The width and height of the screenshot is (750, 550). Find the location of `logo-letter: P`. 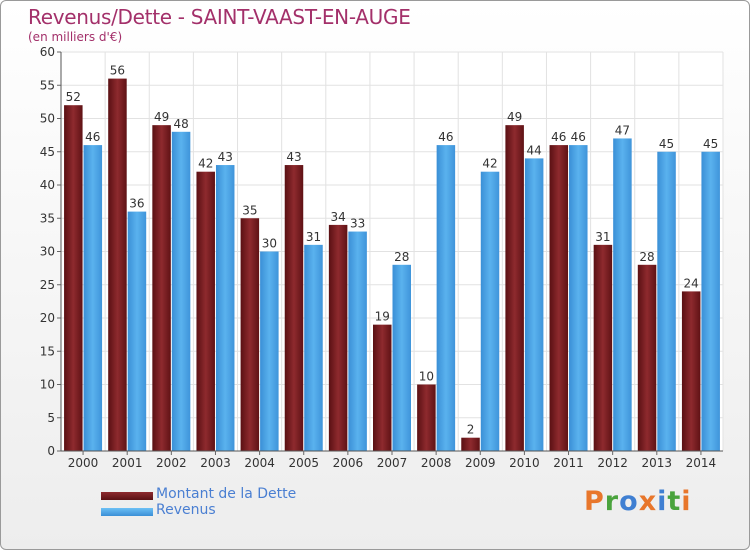

logo-letter: P is located at coordinates (594, 501).